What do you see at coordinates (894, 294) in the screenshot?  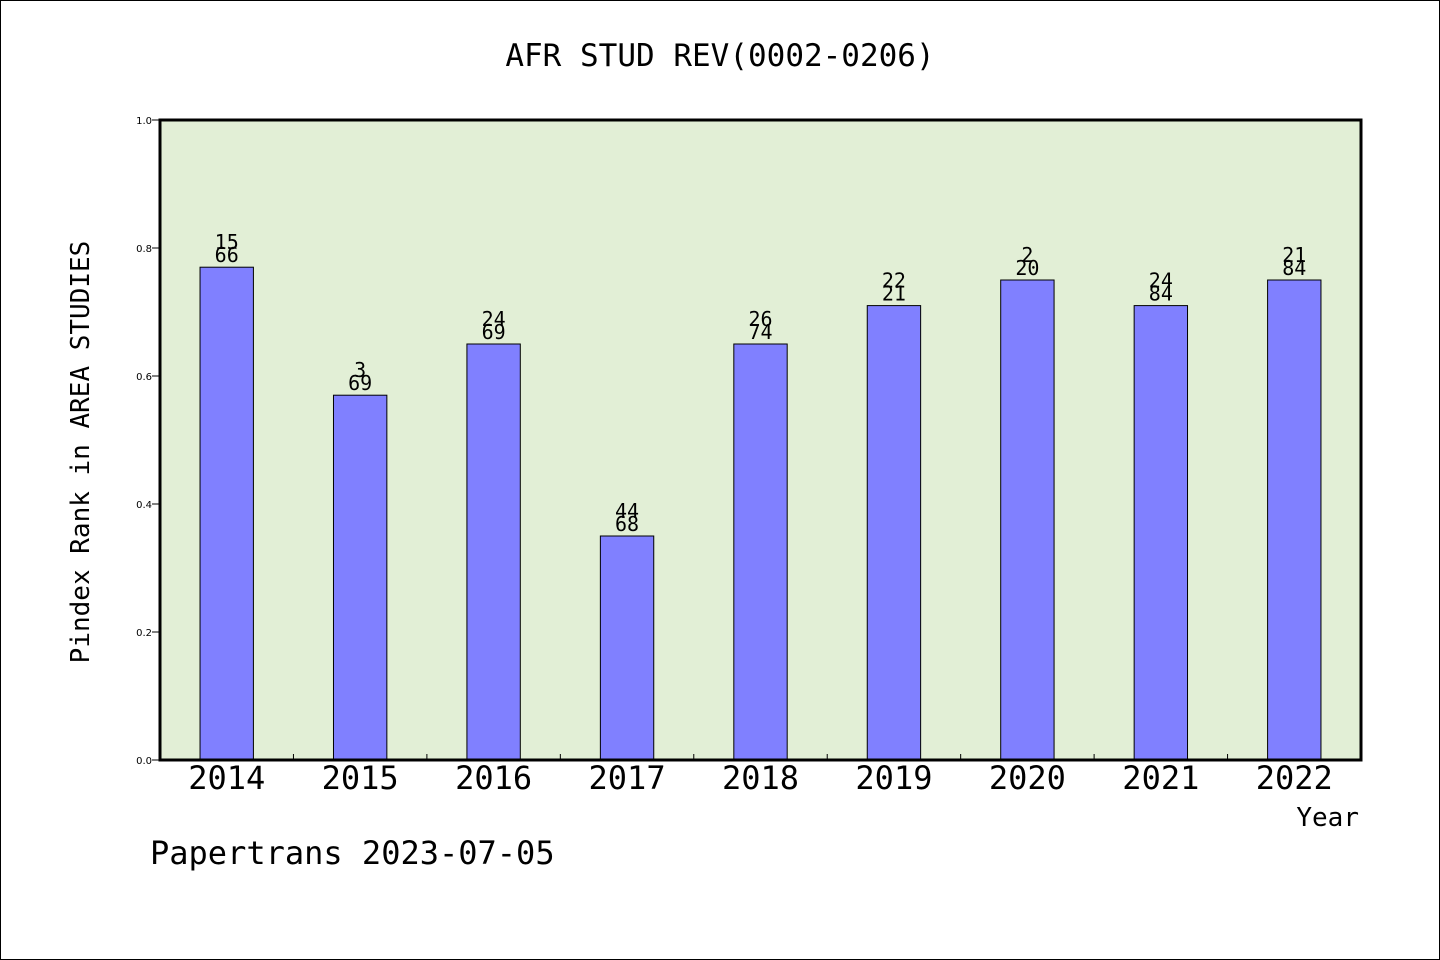 I see `bar-total-label: 21` at bounding box center [894, 294].